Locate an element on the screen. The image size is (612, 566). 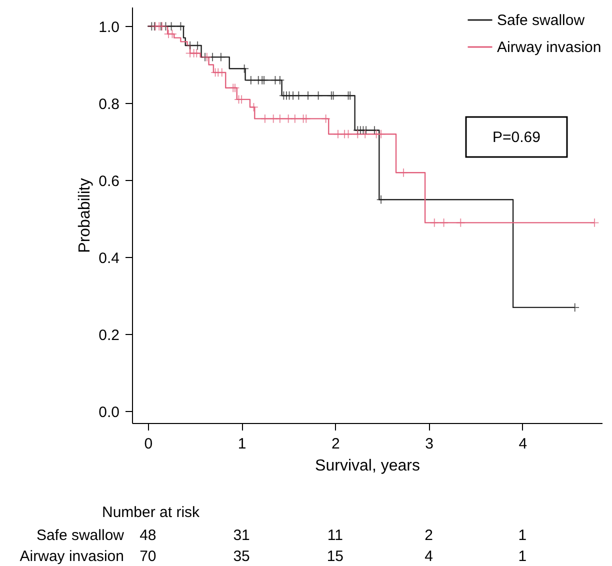
text: 11 is located at coordinates (335, 535).